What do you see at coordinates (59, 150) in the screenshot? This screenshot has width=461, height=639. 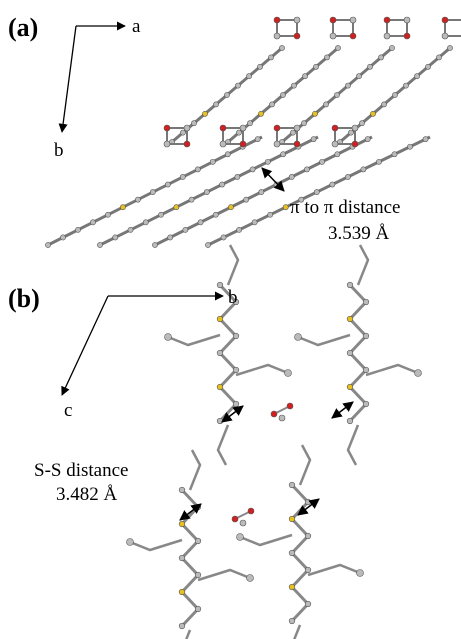 I see `axis-label: b` at bounding box center [59, 150].